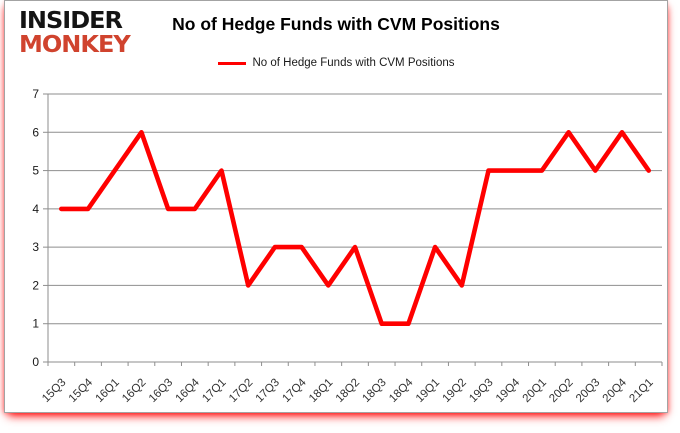  What do you see at coordinates (35, 247) in the screenshot?
I see `y-tick-label: 3` at bounding box center [35, 247].